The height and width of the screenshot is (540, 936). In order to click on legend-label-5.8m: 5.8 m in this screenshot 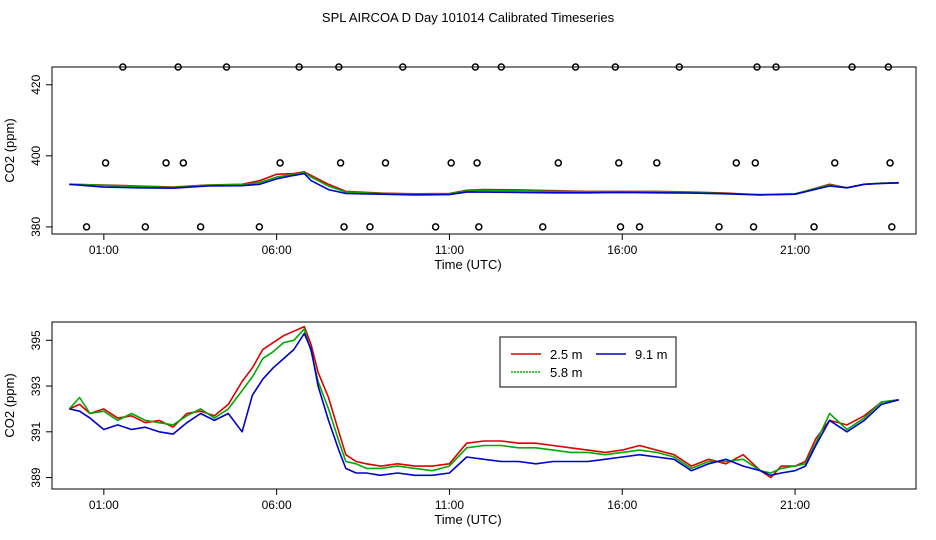, I will do `click(566, 372)`.